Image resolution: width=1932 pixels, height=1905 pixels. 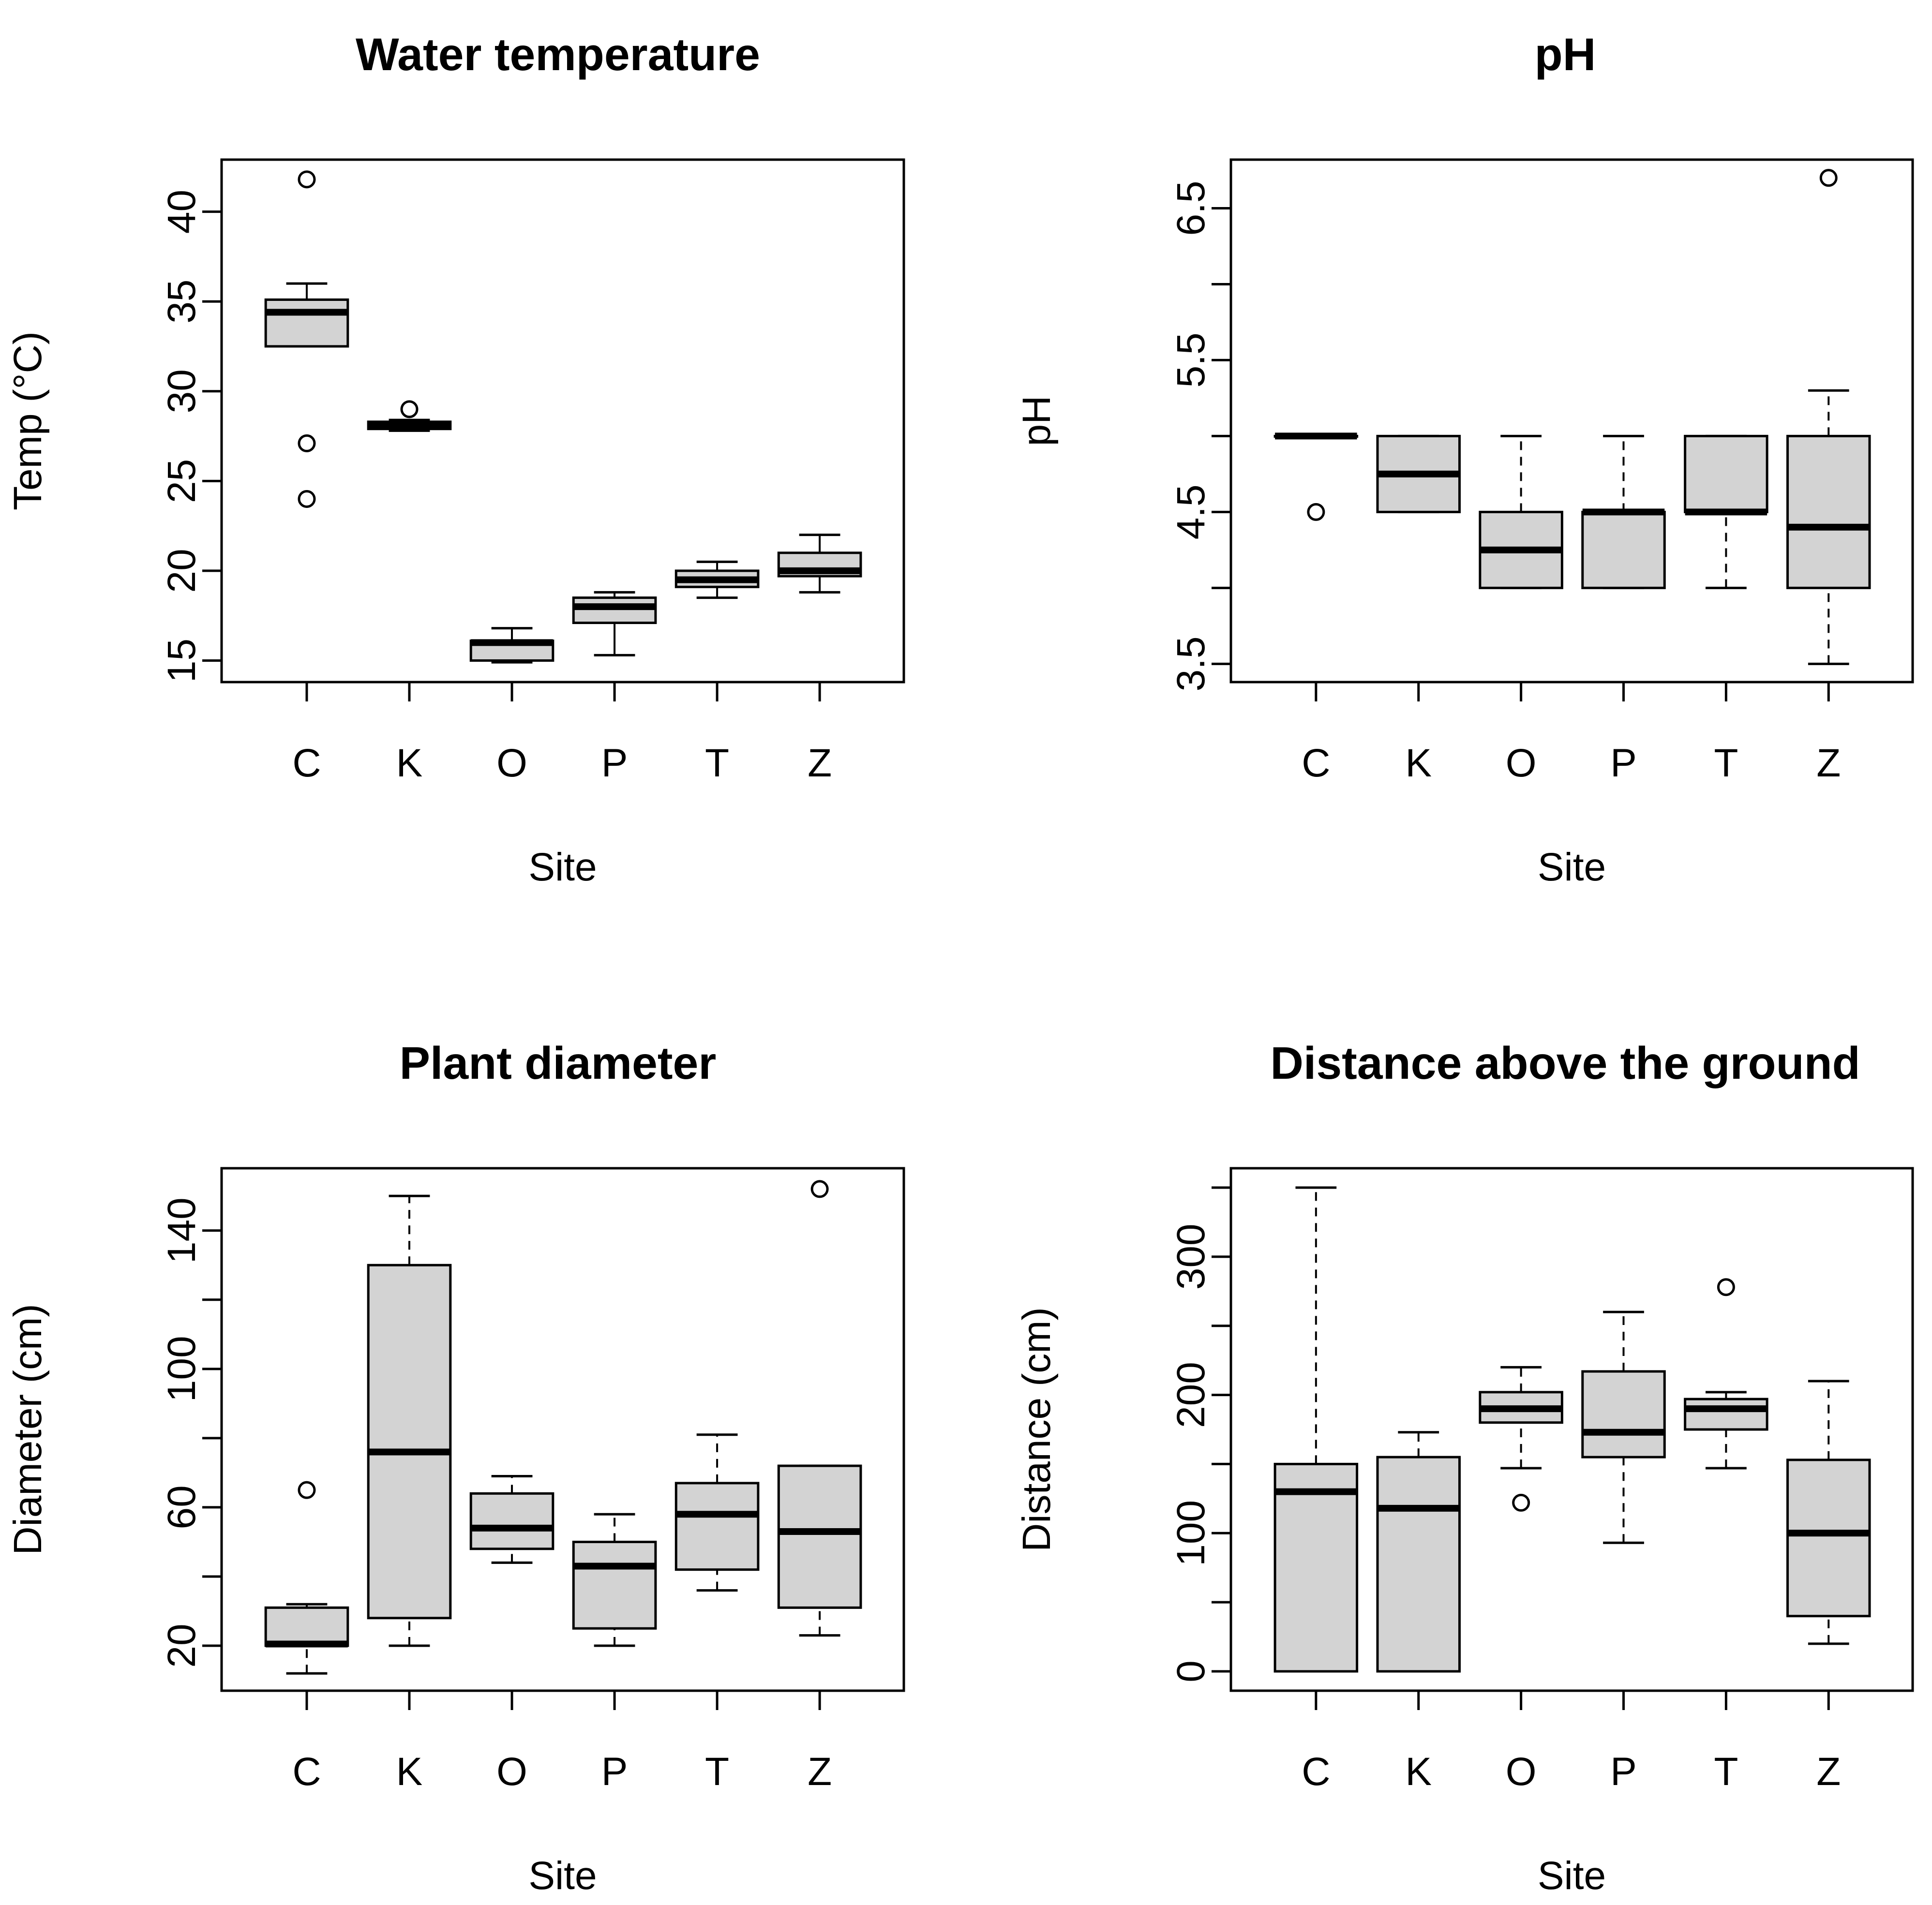 I want to click on y-tick-label: 200, so click(x=1191, y=1395).